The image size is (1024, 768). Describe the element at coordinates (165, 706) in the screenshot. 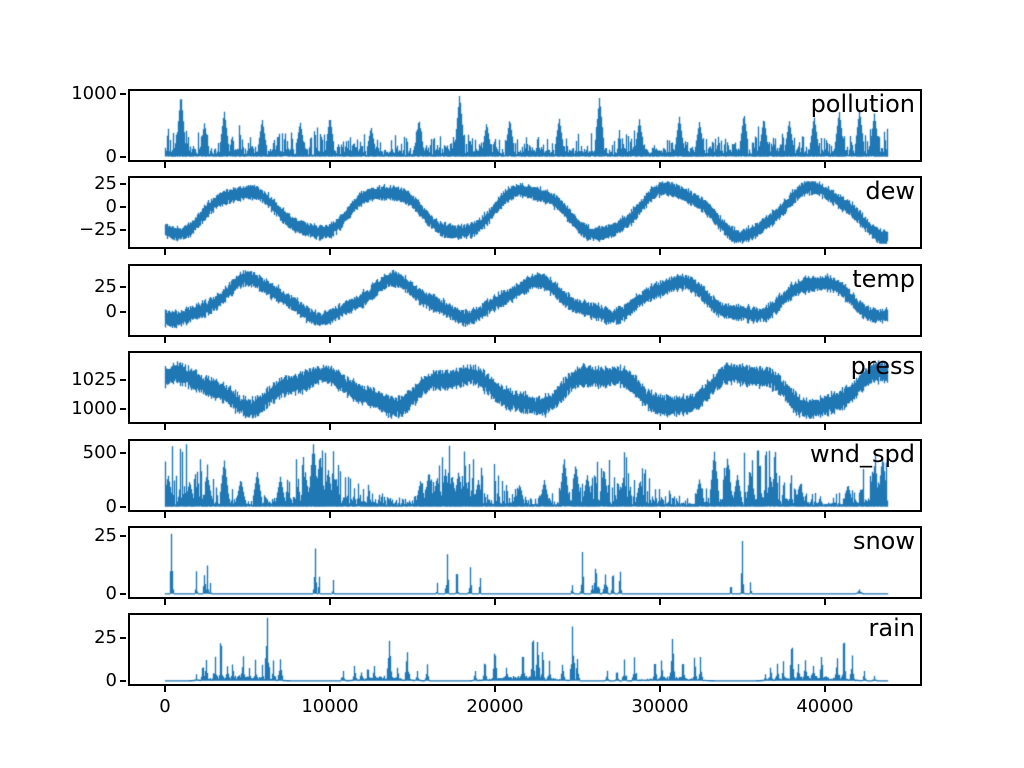

I see `x-tick-label: 0` at that location.